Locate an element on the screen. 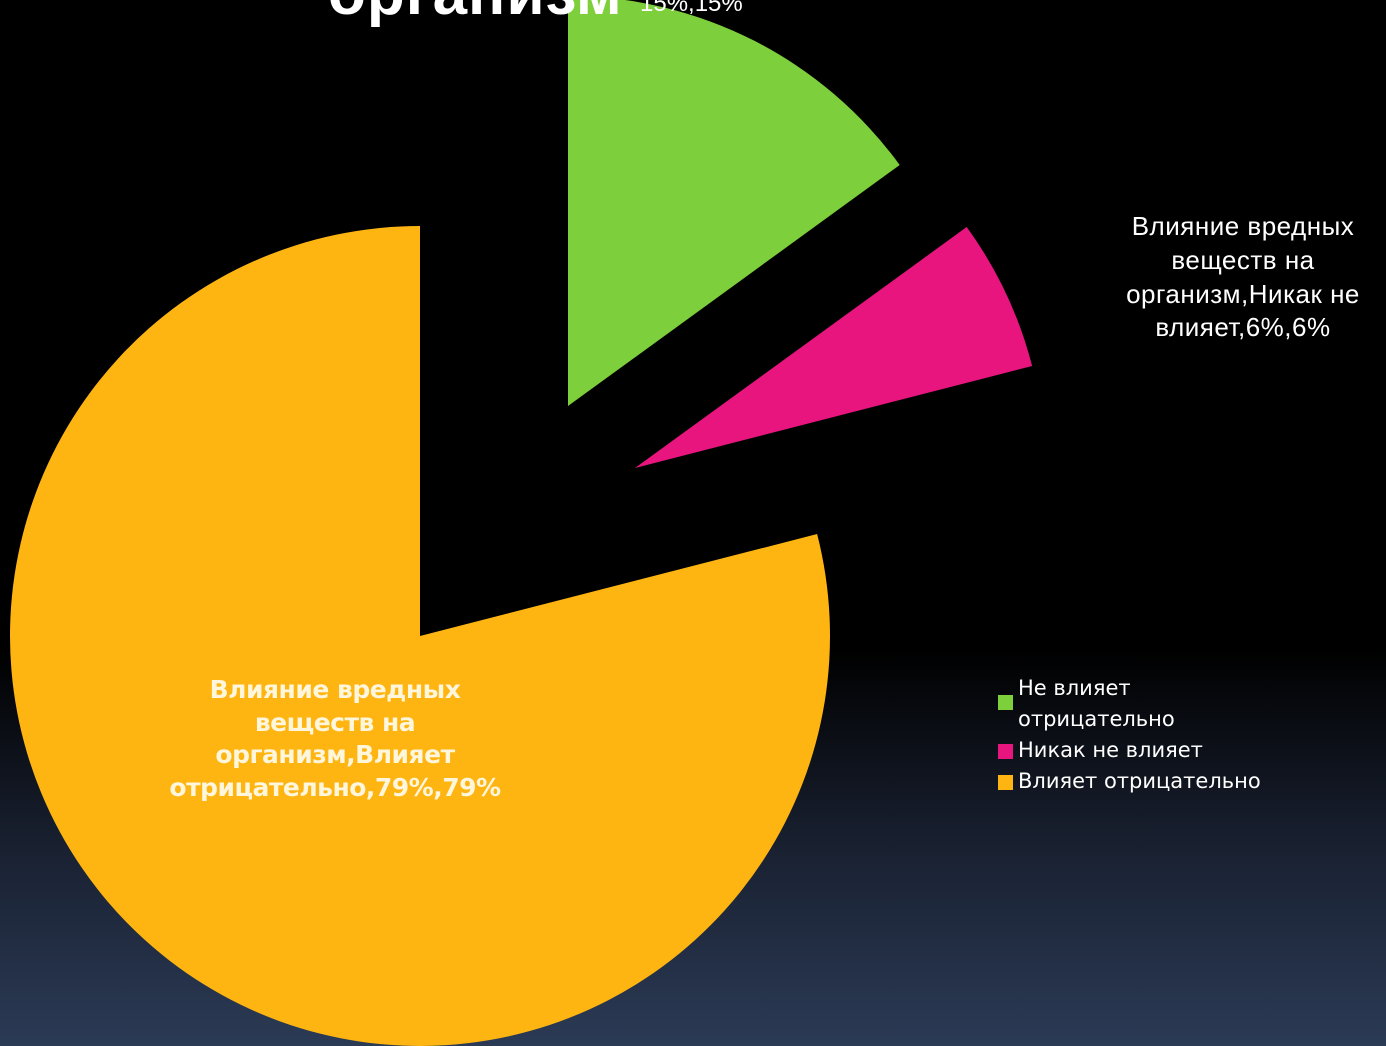 The height and width of the screenshot is (1046, 1386). legend-item-not-negative: Не влияет отрицательно is located at coordinates (1161, 704).